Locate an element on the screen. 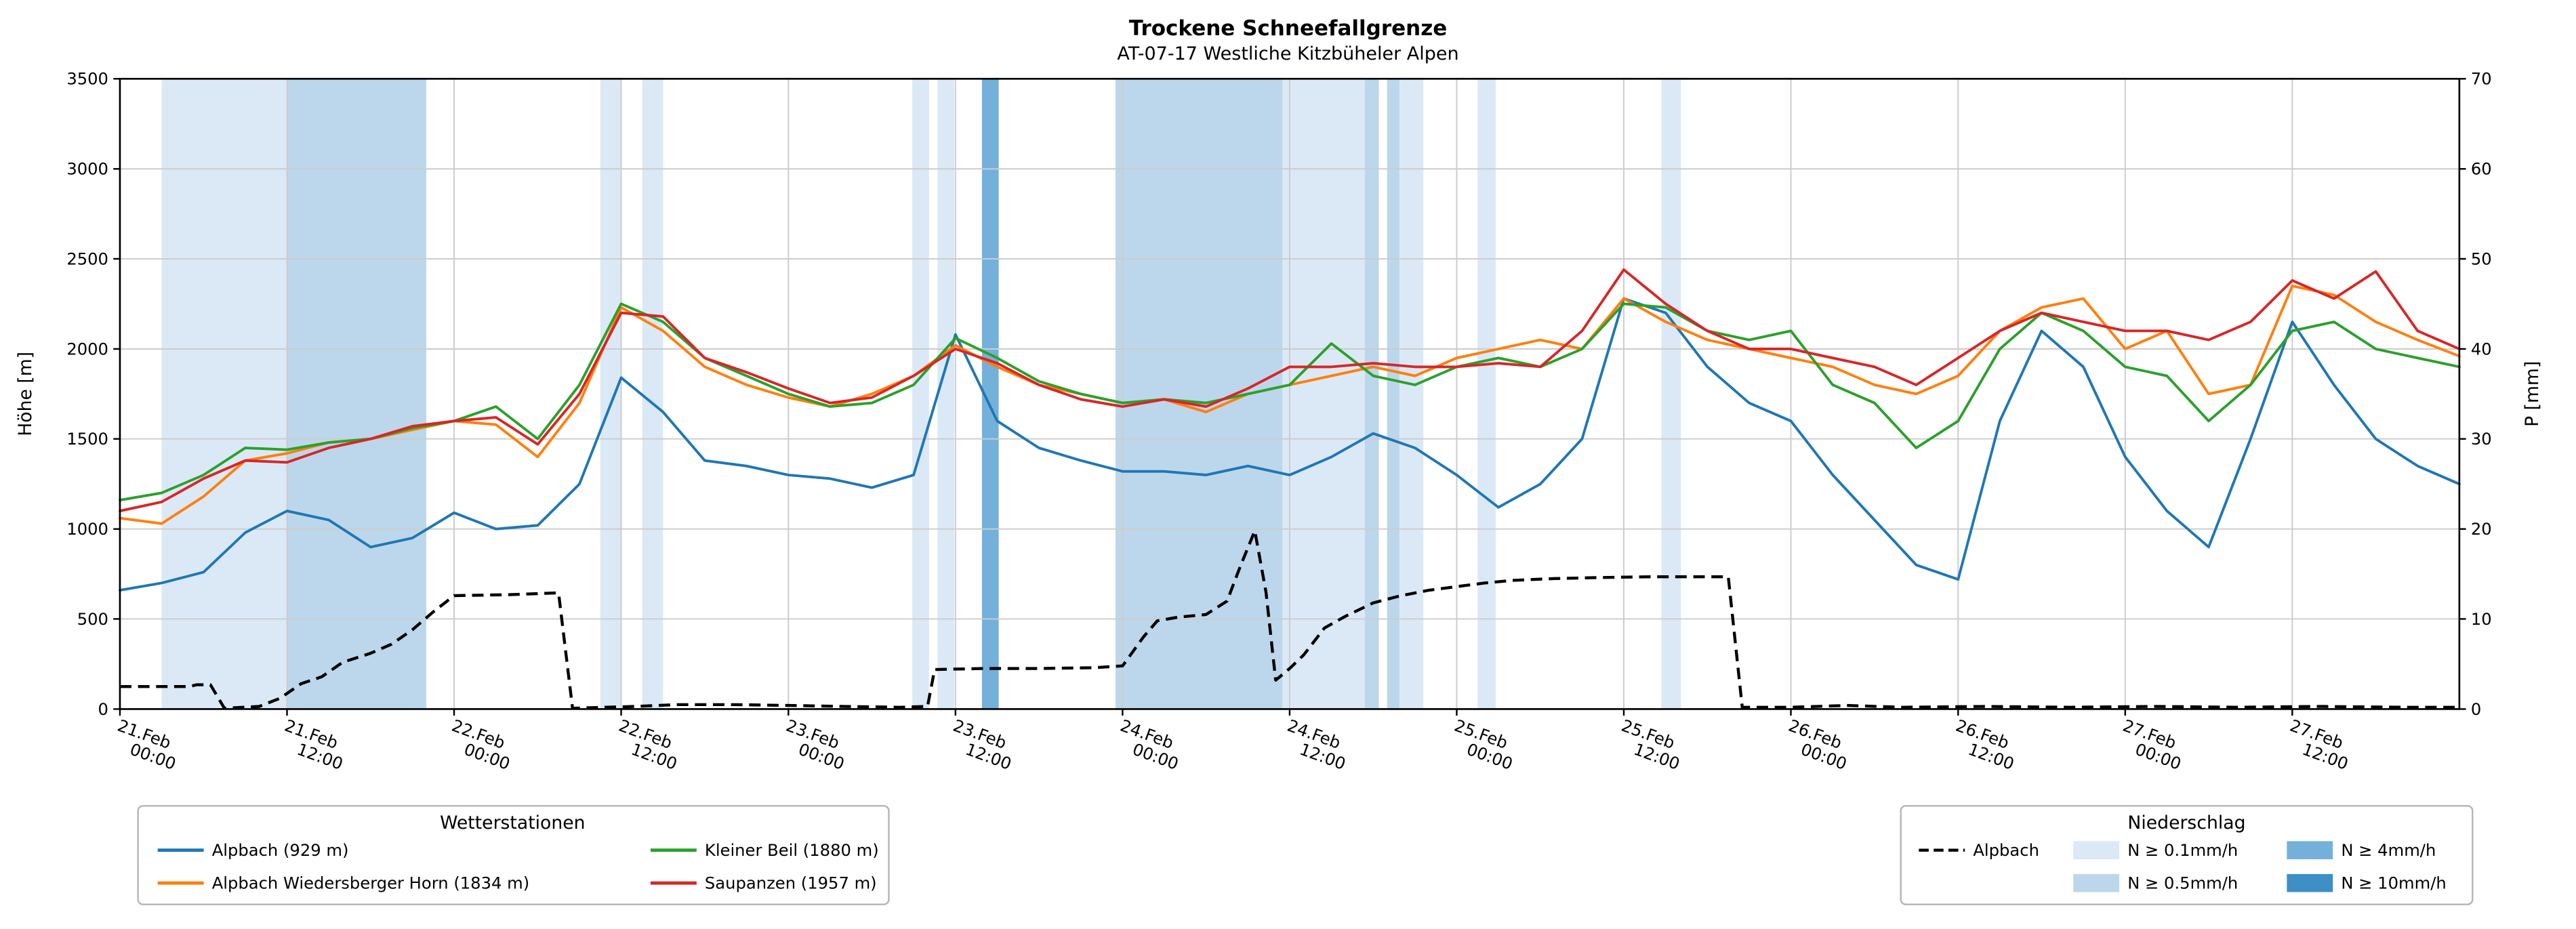 The height and width of the screenshot is (929, 2576). y-tick-label: 20 is located at coordinates (2482, 529).